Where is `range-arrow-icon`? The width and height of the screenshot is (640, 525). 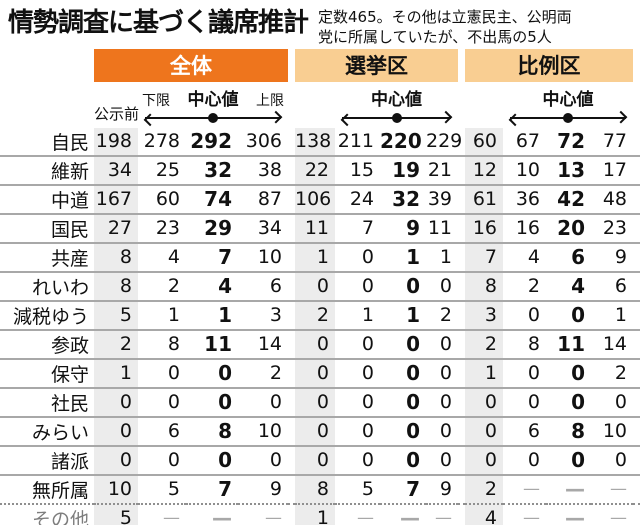 range-arrow-icon is located at coordinates (396, 118).